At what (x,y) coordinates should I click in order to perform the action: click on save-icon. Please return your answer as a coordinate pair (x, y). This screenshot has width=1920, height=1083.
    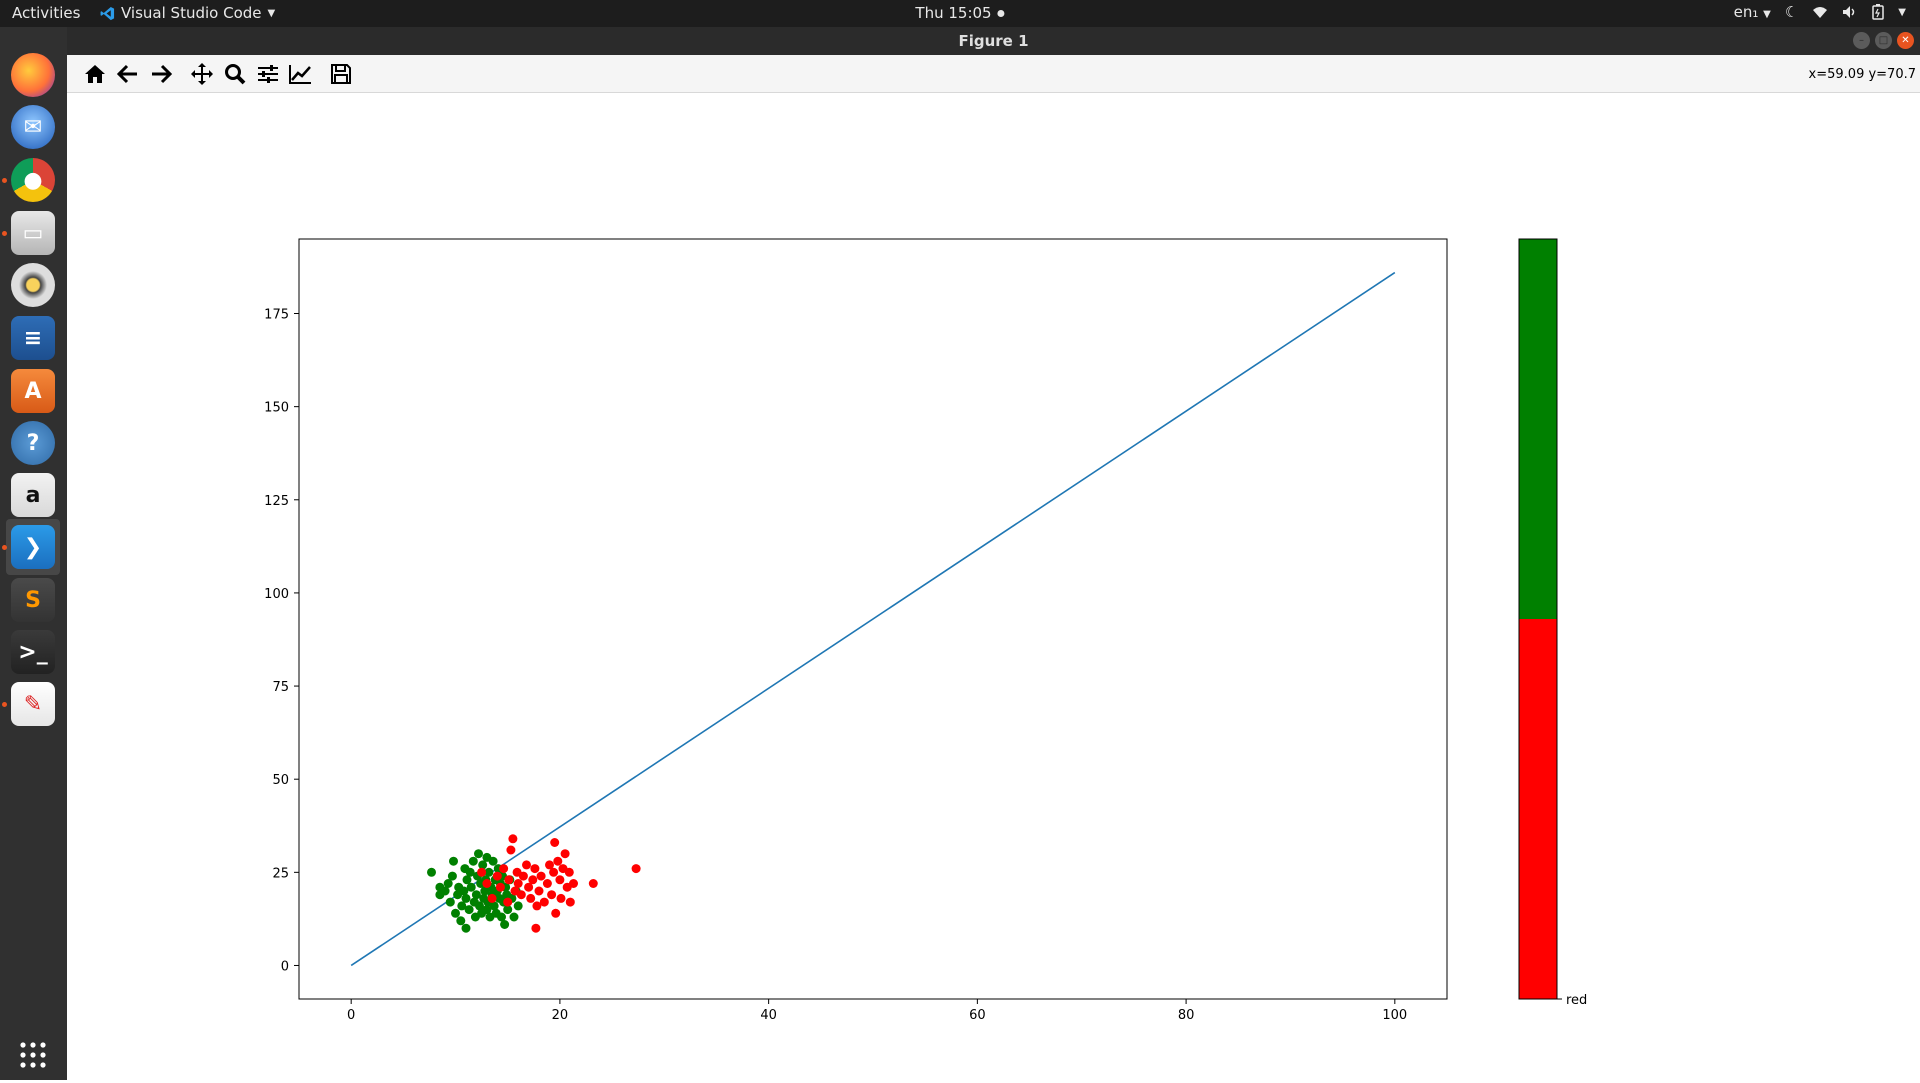
    Looking at the image, I should click on (341, 74).